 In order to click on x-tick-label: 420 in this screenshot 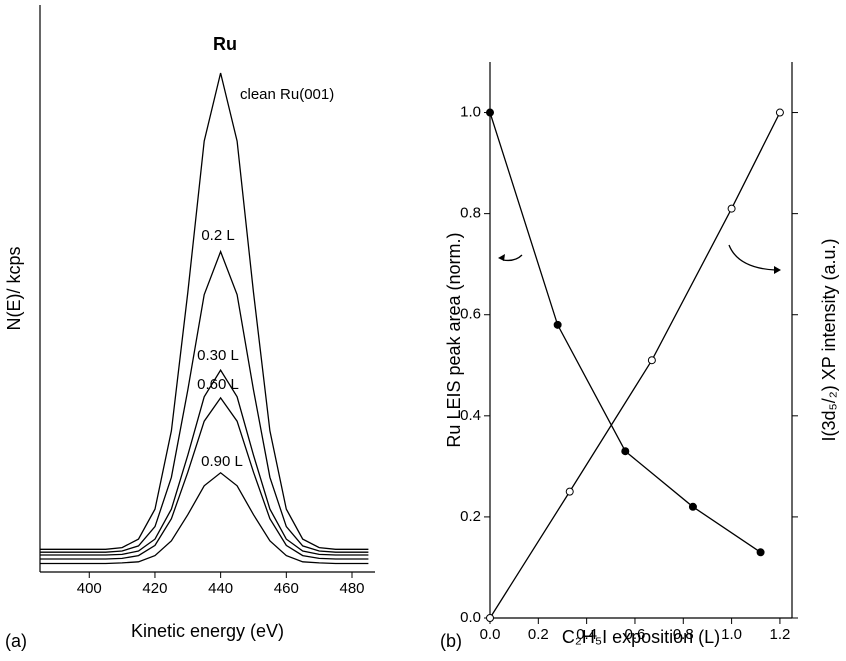, I will do `click(154, 588)`.